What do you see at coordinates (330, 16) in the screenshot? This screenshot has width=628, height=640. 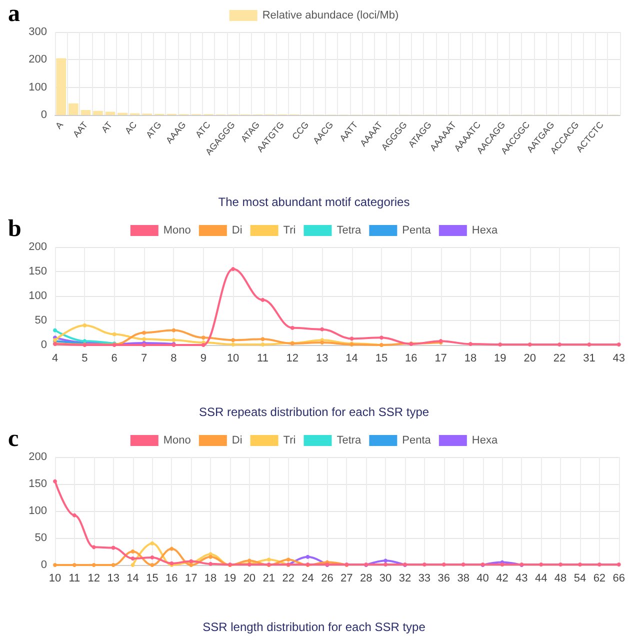 I see `legend-label: Relative abundace (loci/Mb)` at bounding box center [330, 16].